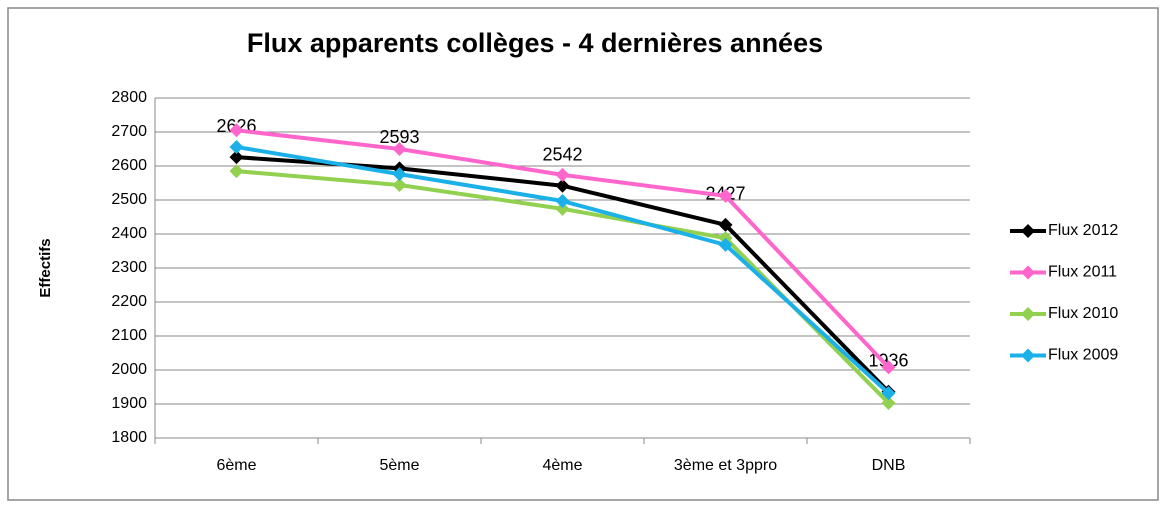  What do you see at coordinates (129, 165) in the screenshot?
I see `y-tick-label: 2600` at bounding box center [129, 165].